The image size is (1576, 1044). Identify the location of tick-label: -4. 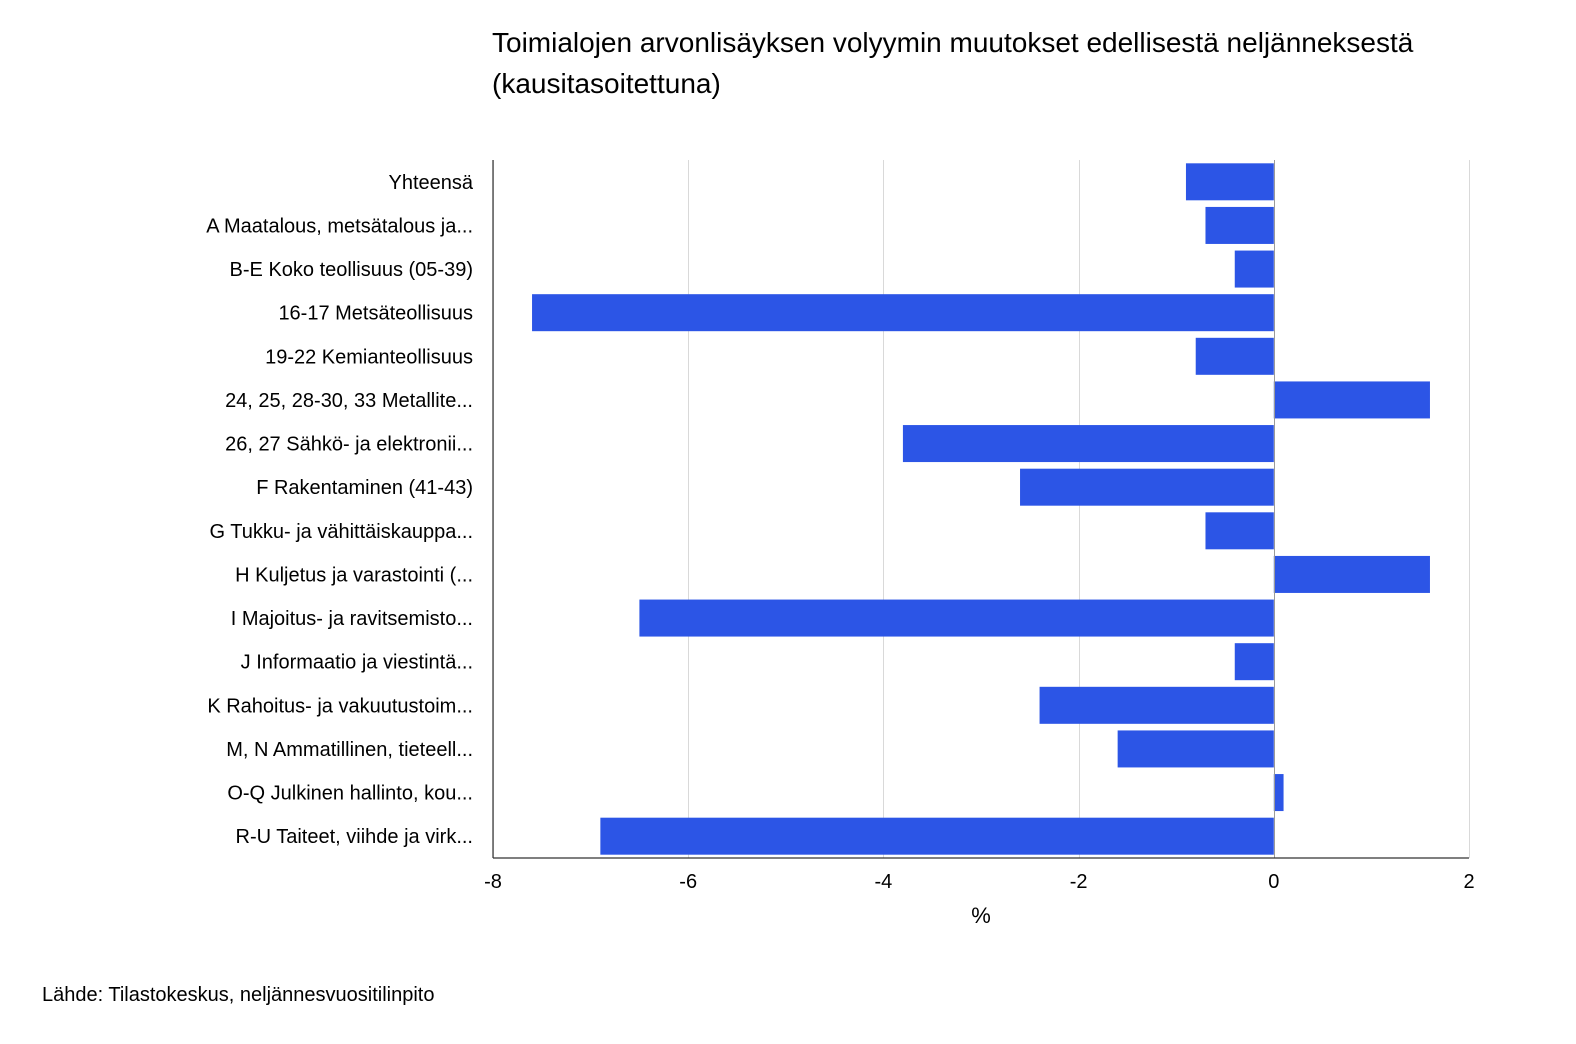
(884, 882).